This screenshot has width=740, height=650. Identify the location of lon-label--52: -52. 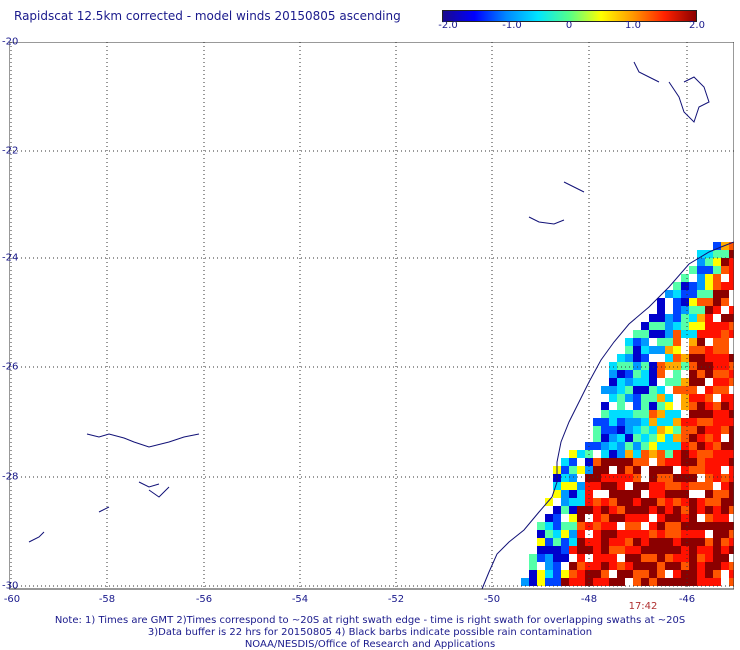
(396, 599).